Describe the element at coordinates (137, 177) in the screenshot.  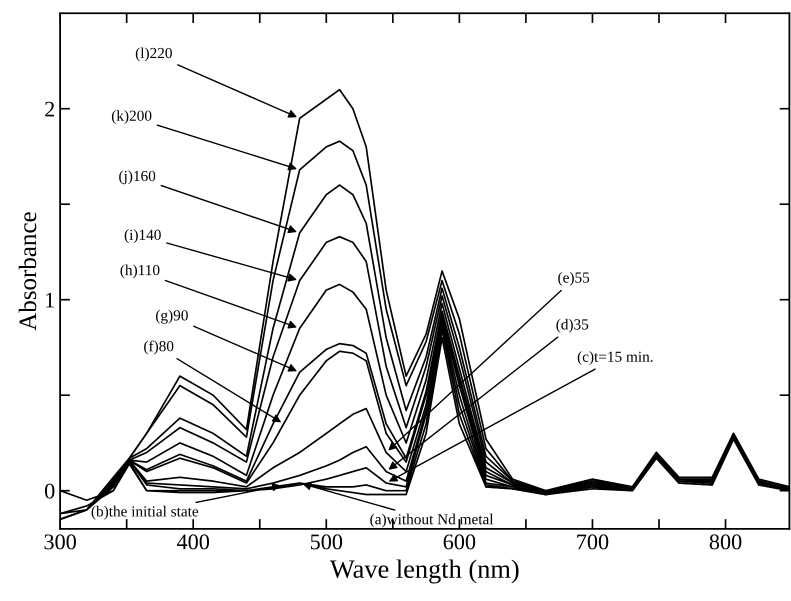
I see `annotation: (j)160` at that location.